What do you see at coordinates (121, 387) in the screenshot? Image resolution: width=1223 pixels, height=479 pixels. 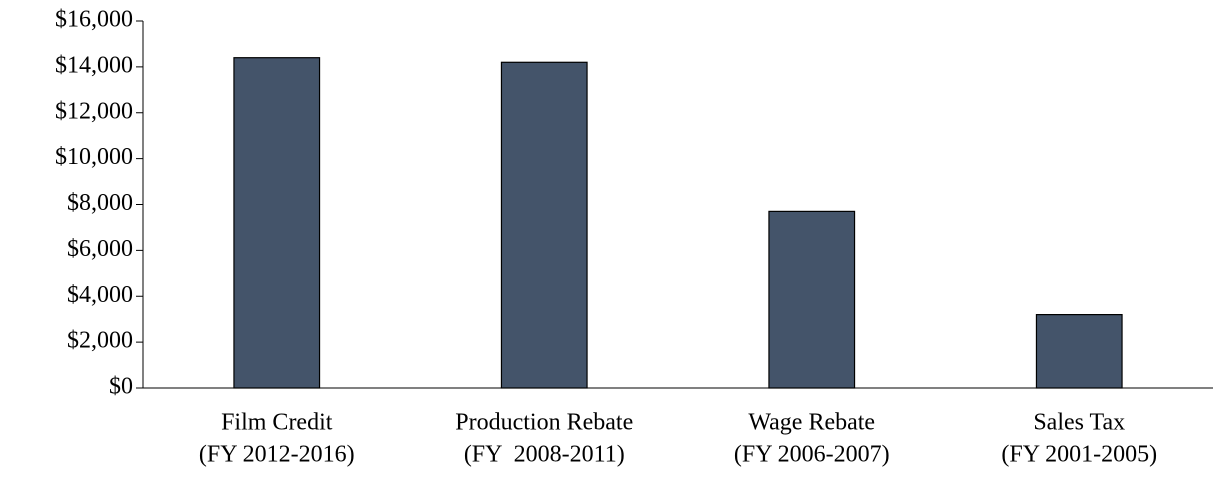 I see `y-tick-label: $0` at bounding box center [121, 387].